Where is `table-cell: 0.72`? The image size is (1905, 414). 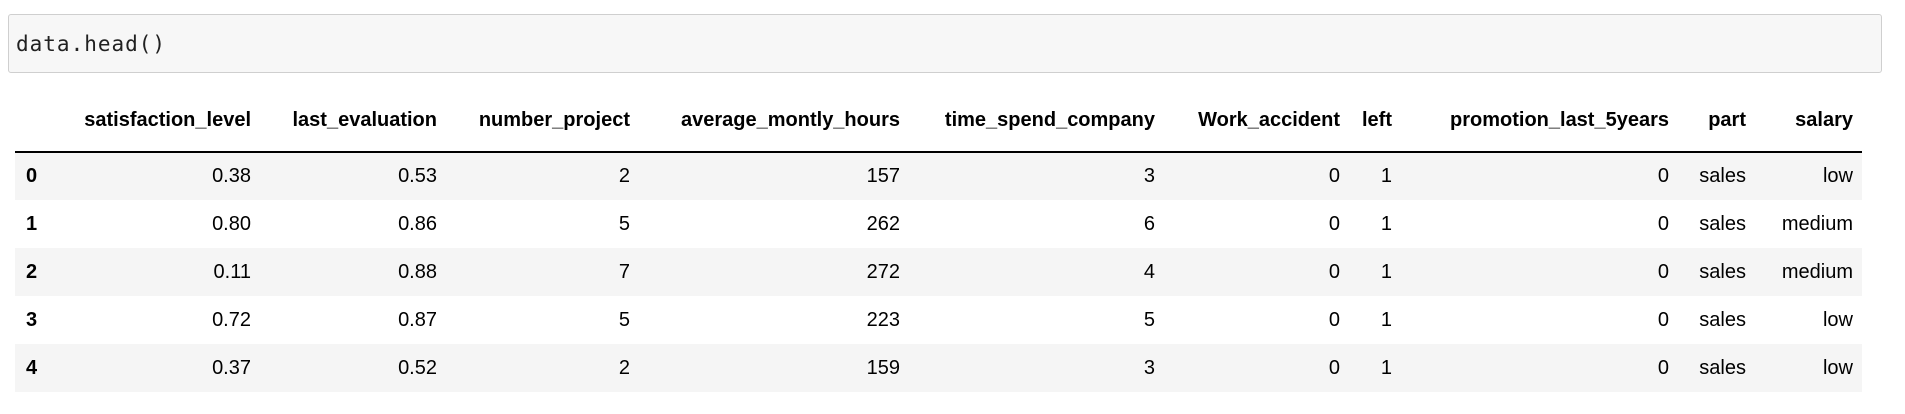 table-cell: 0.72 is located at coordinates (231, 319).